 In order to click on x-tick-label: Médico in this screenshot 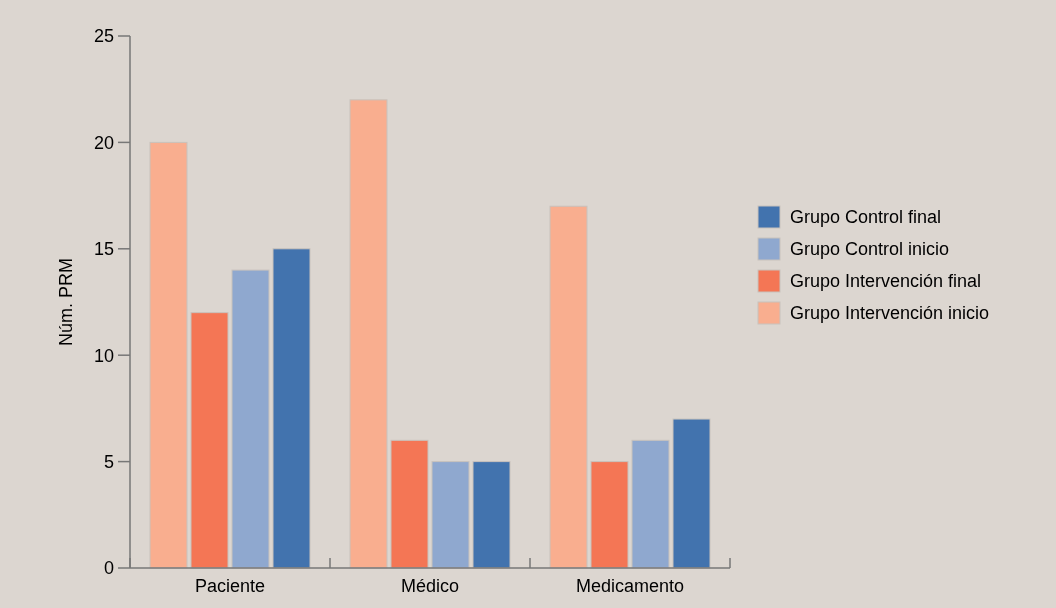, I will do `click(430, 586)`.